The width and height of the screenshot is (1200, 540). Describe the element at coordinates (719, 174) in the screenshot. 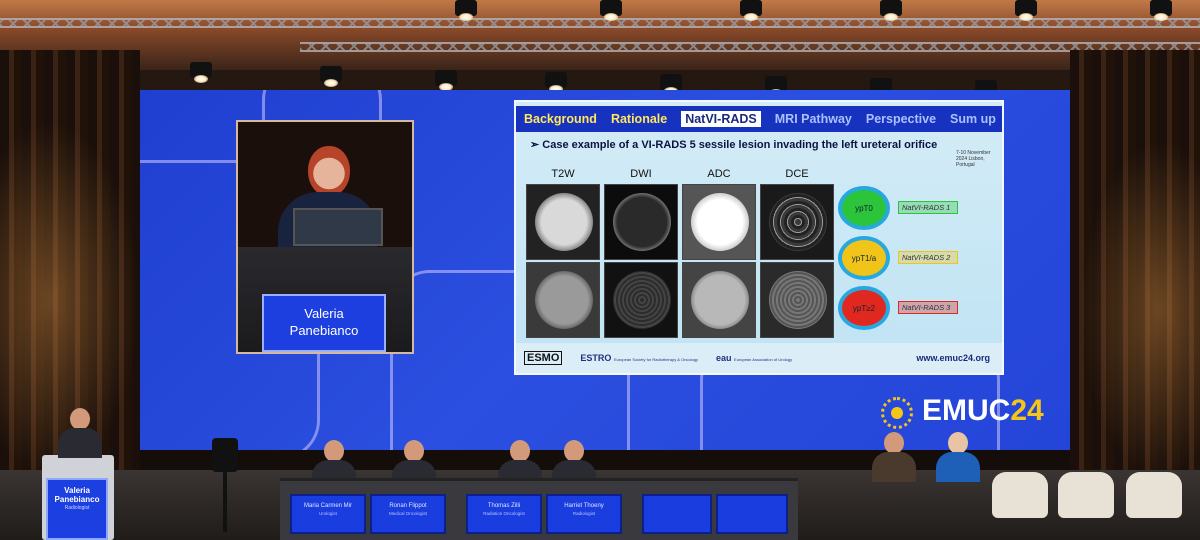

I see `column-label-adc: ADC` at that location.